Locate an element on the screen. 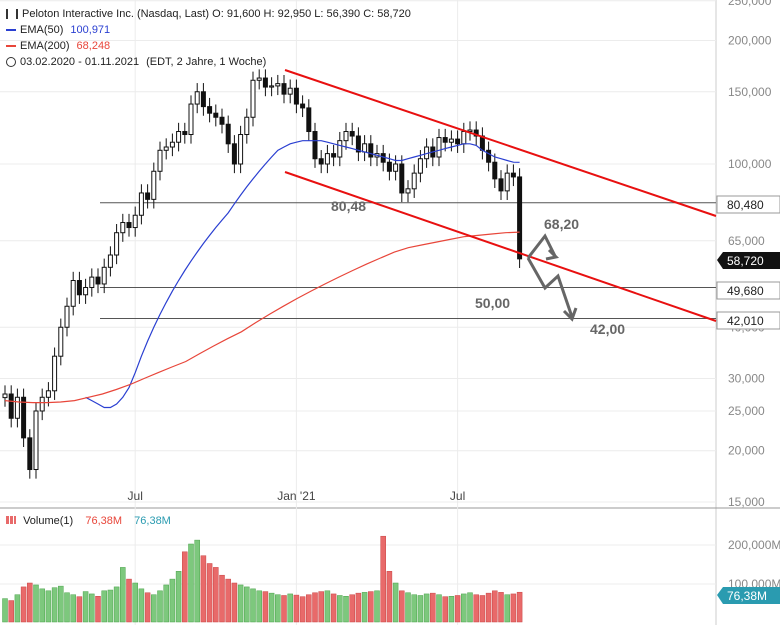 This screenshot has height=630, width=780. svg-text: 42,010 is located at coordinates (745, 321).